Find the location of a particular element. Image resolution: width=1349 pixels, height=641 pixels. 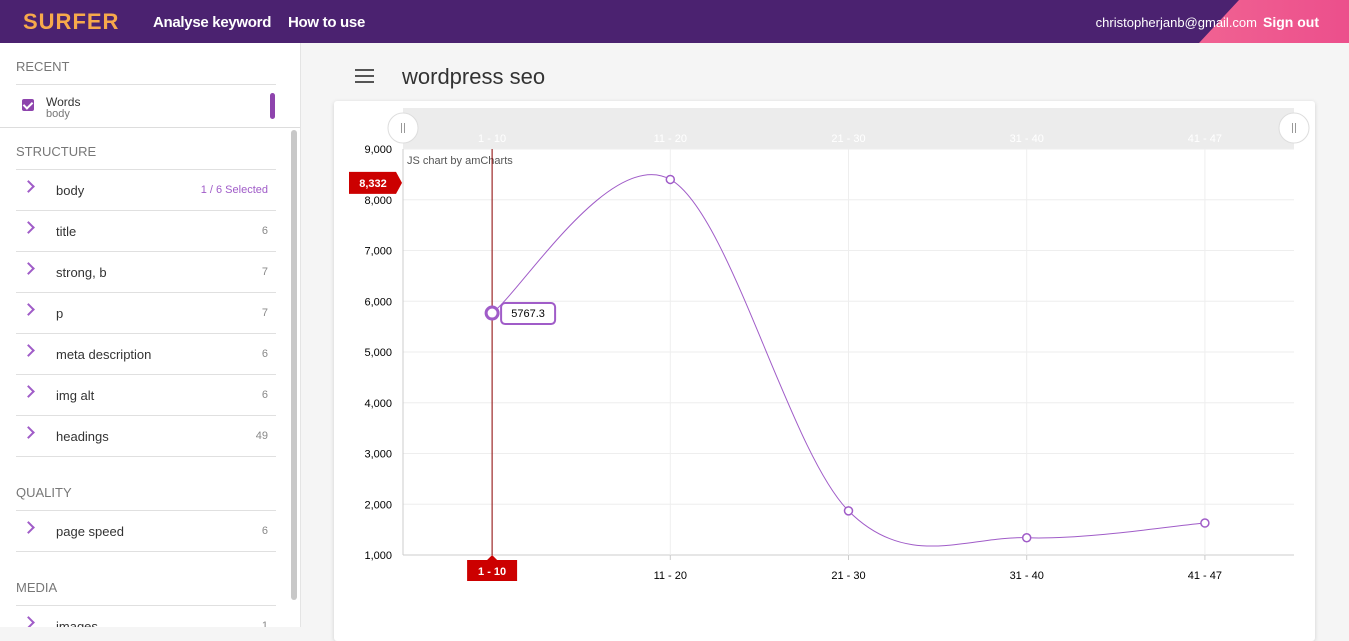

item-label: meta description is located at coordinates (104, 354).